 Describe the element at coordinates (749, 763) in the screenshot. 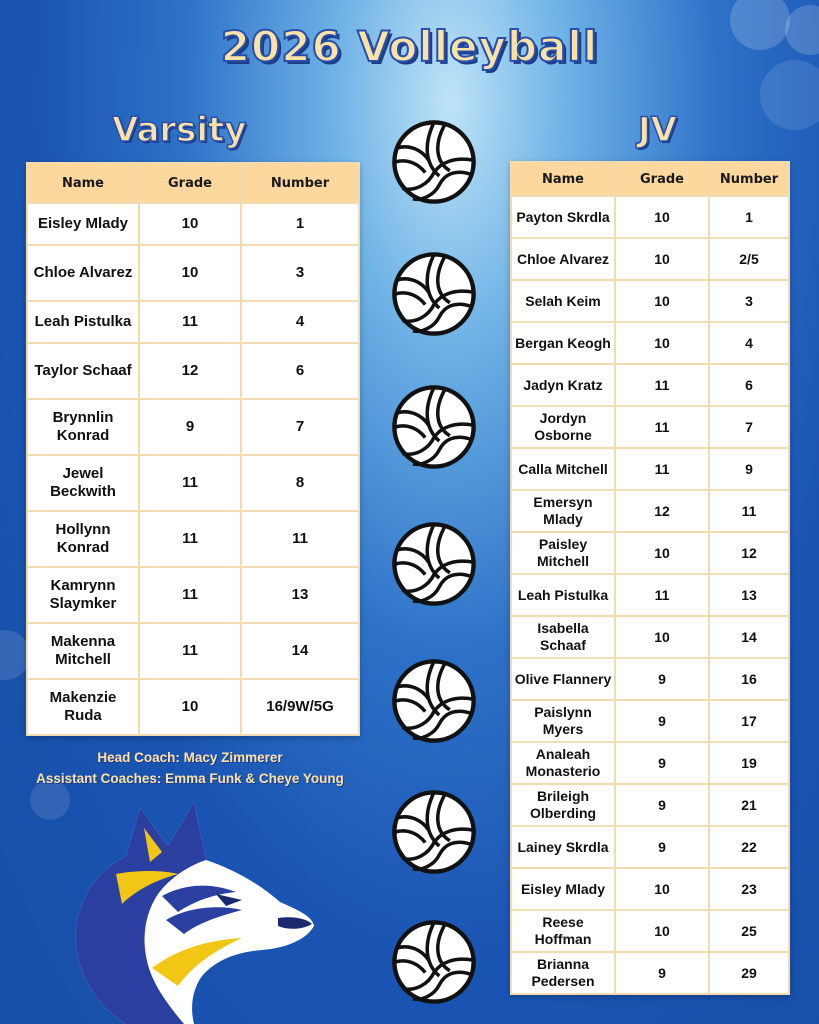

I see `cell-number: 19` at that location.